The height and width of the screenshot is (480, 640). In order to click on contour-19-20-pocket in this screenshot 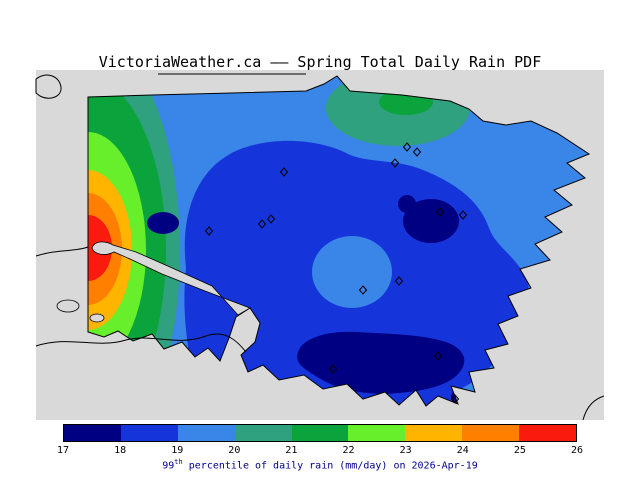, I will do `click(352, 272)`.